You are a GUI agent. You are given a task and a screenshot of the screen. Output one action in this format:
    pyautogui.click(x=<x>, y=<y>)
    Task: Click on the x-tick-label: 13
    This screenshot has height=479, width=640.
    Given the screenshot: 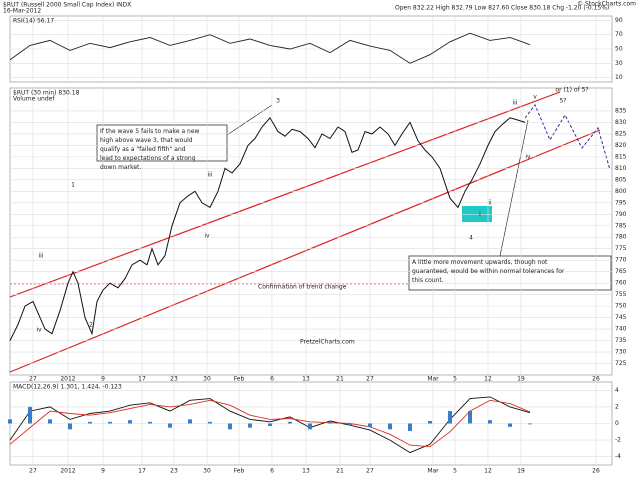 What is the action you would take?
    pyautogui.click(x=306, y=379)
    